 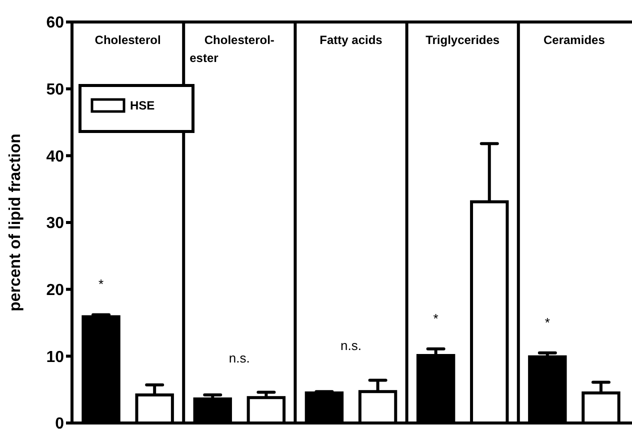 What do you see at coordinates (463, 40) in the screenshot?
I see `x-tick-label: Triglycerides` at bounding box center [463, 40].